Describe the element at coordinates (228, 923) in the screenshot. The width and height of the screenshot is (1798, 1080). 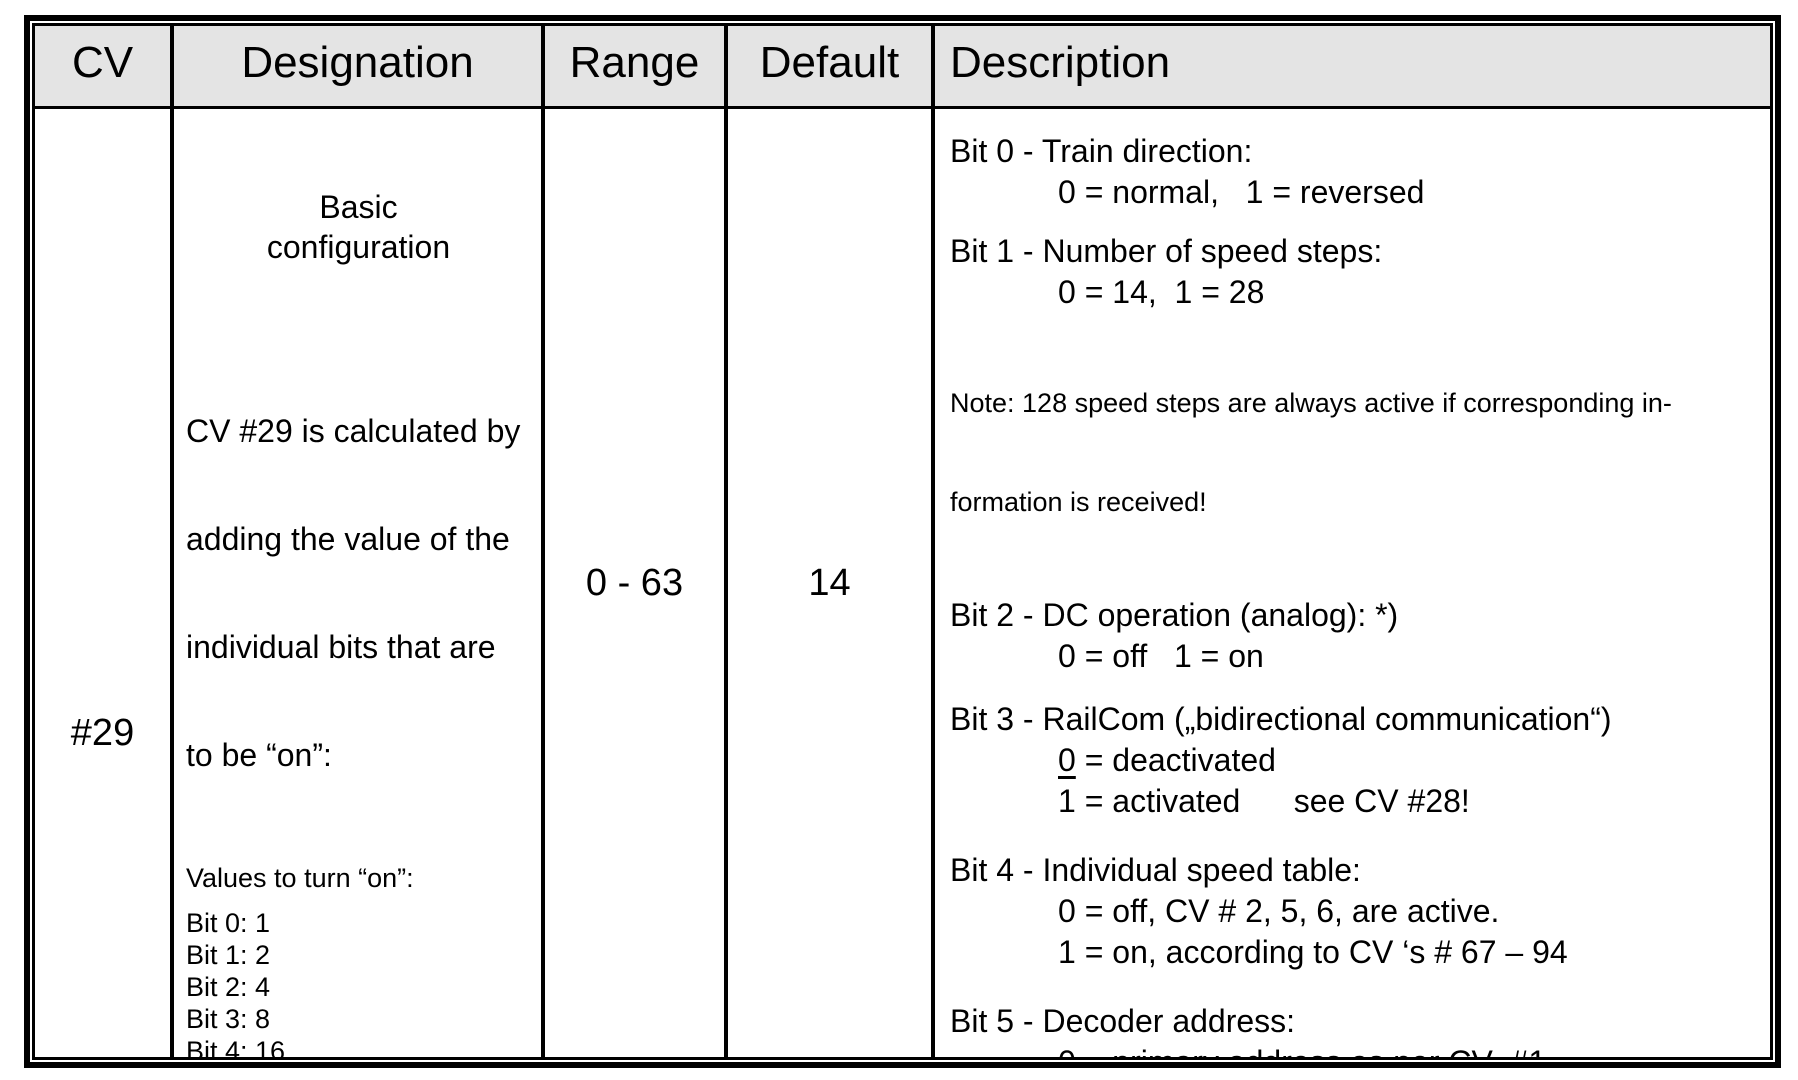
I see `bit-value-item: Bit 0: 1` at that location.